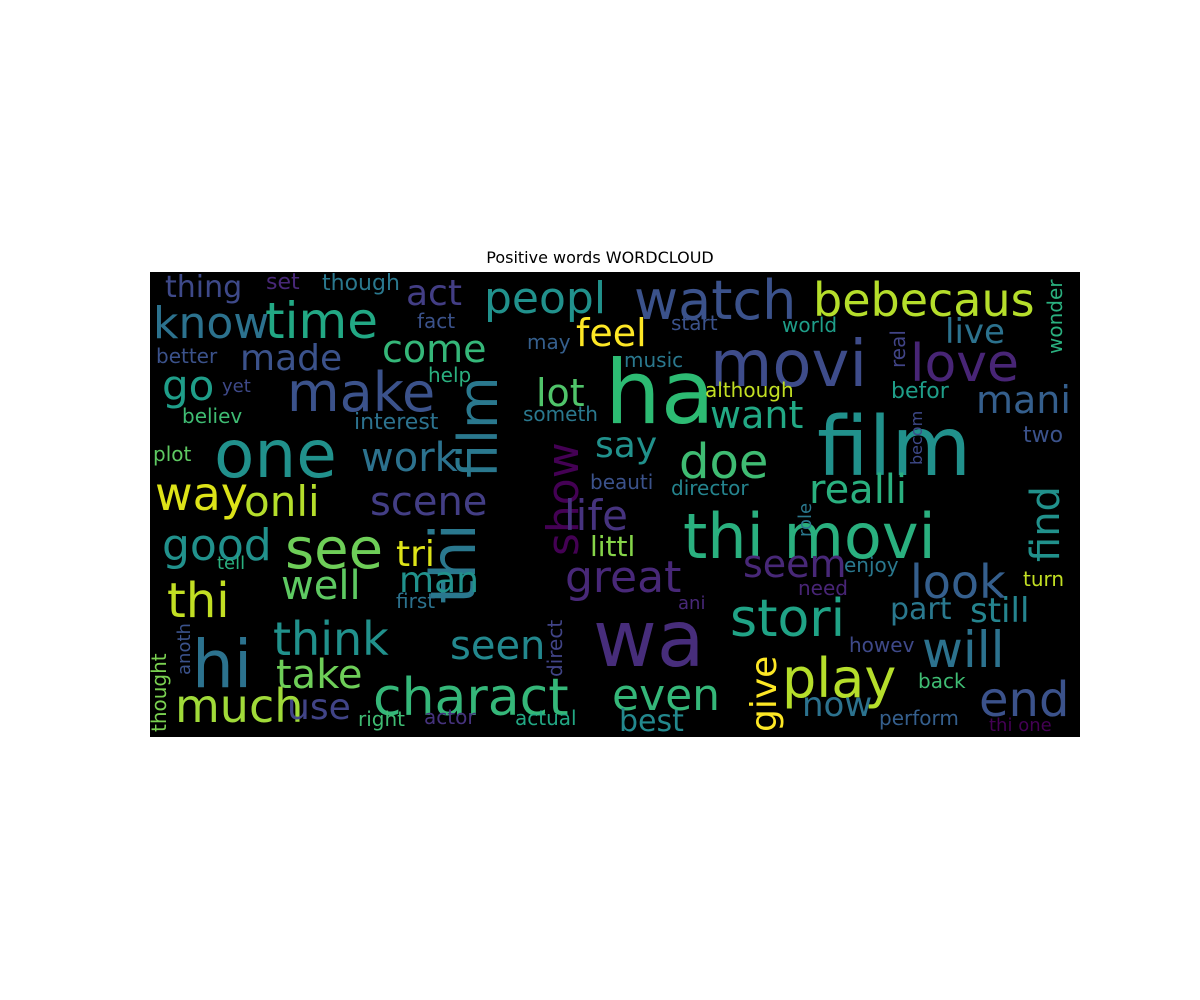  I want to click on word-think: think, so click(331, 639).